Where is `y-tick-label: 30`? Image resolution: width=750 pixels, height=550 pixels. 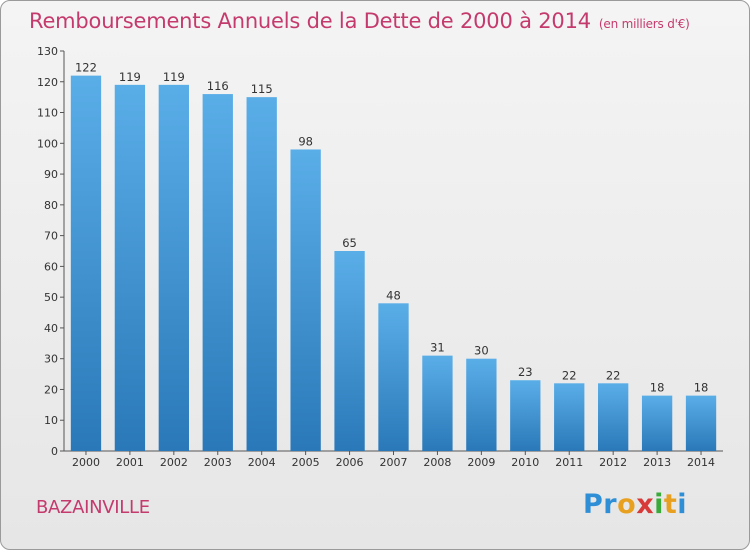
y-tick-label: 30 is located at coordinates (51, 359).